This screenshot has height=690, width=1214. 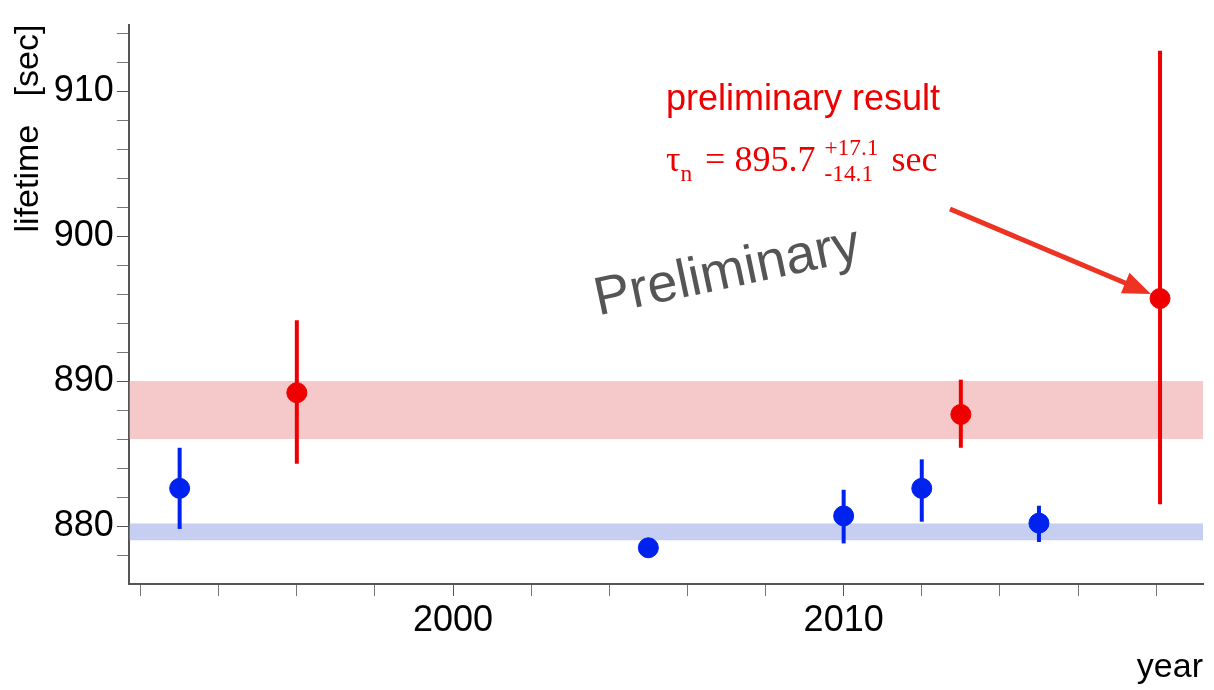 What do you see at coordinates (803, 97) in the screenshot?
I see `annotation: preliminary result` at bounding box center [803, 97].